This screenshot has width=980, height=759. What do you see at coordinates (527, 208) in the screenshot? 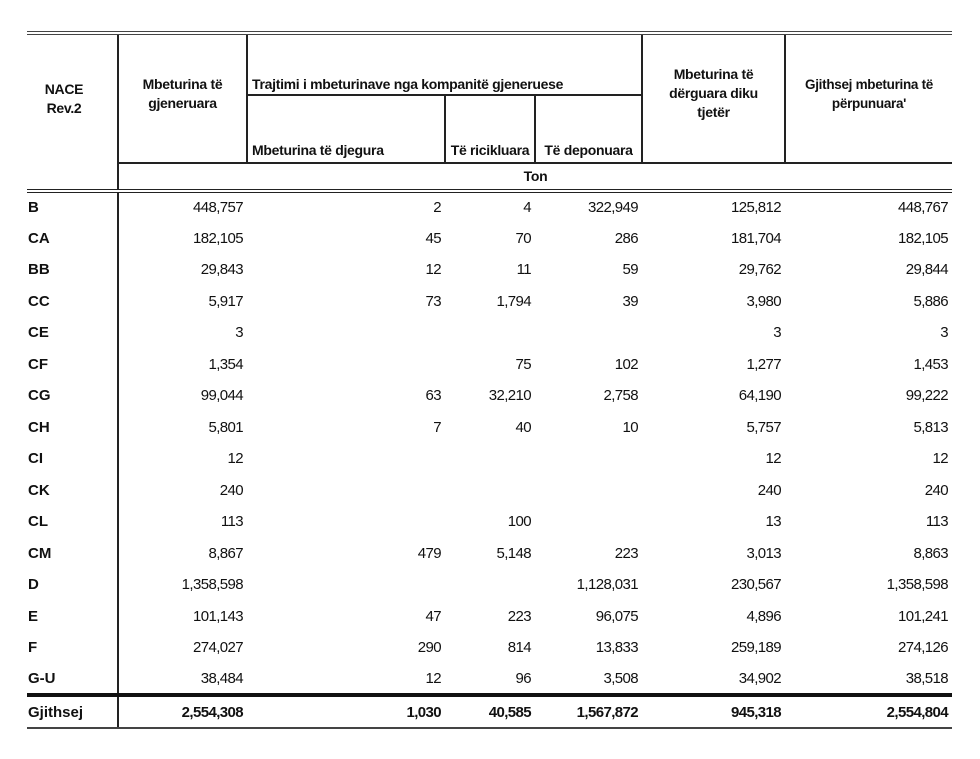
I see `cell-recycled: 4` at bounding box center [527, 208].